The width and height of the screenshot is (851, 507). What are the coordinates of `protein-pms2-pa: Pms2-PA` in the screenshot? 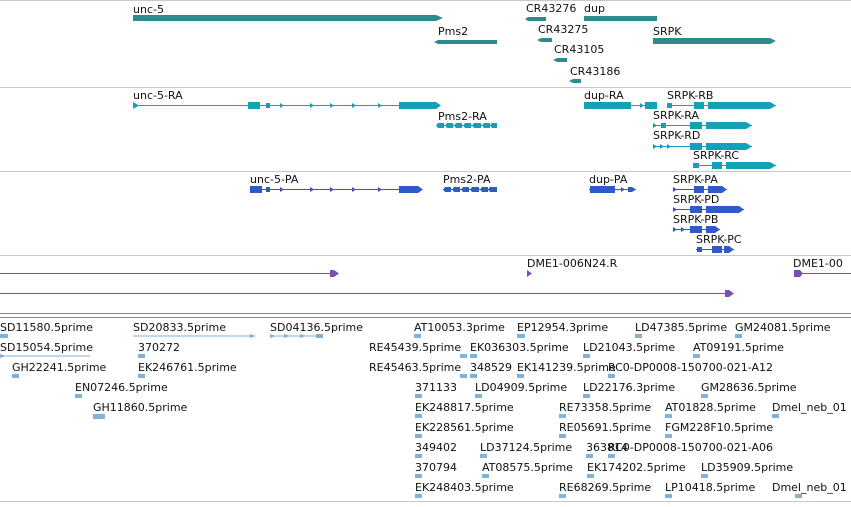 It's located at (470, 182).